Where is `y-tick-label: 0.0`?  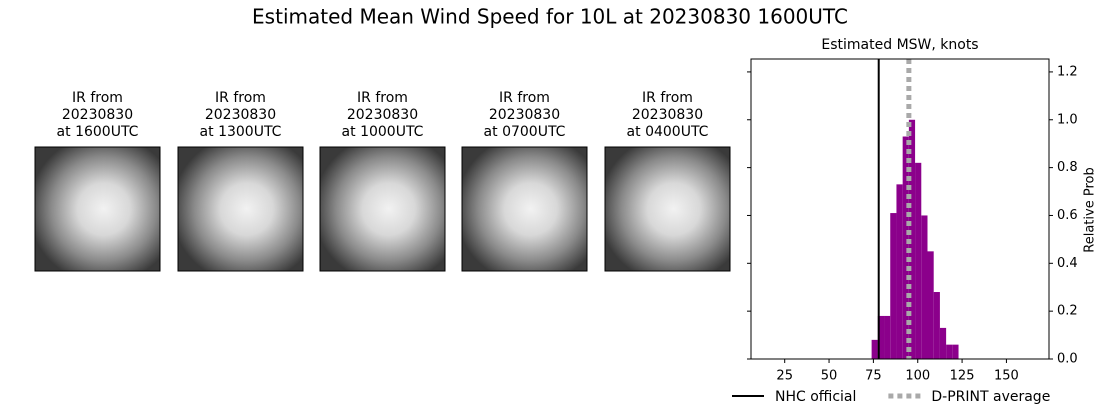 y-tick-label: 0.0 is located at coordinates (1067, 359).